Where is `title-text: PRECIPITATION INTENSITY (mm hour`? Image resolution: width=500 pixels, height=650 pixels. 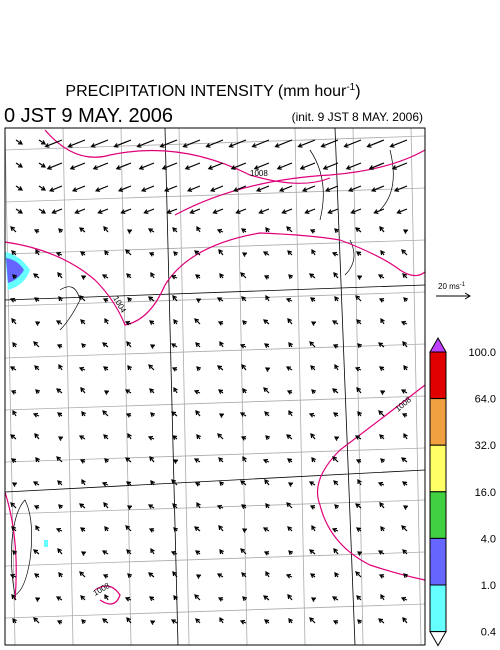
title-text: PRECIPITATION INTENSITY (mm hour is located at coordinates (206, 91).